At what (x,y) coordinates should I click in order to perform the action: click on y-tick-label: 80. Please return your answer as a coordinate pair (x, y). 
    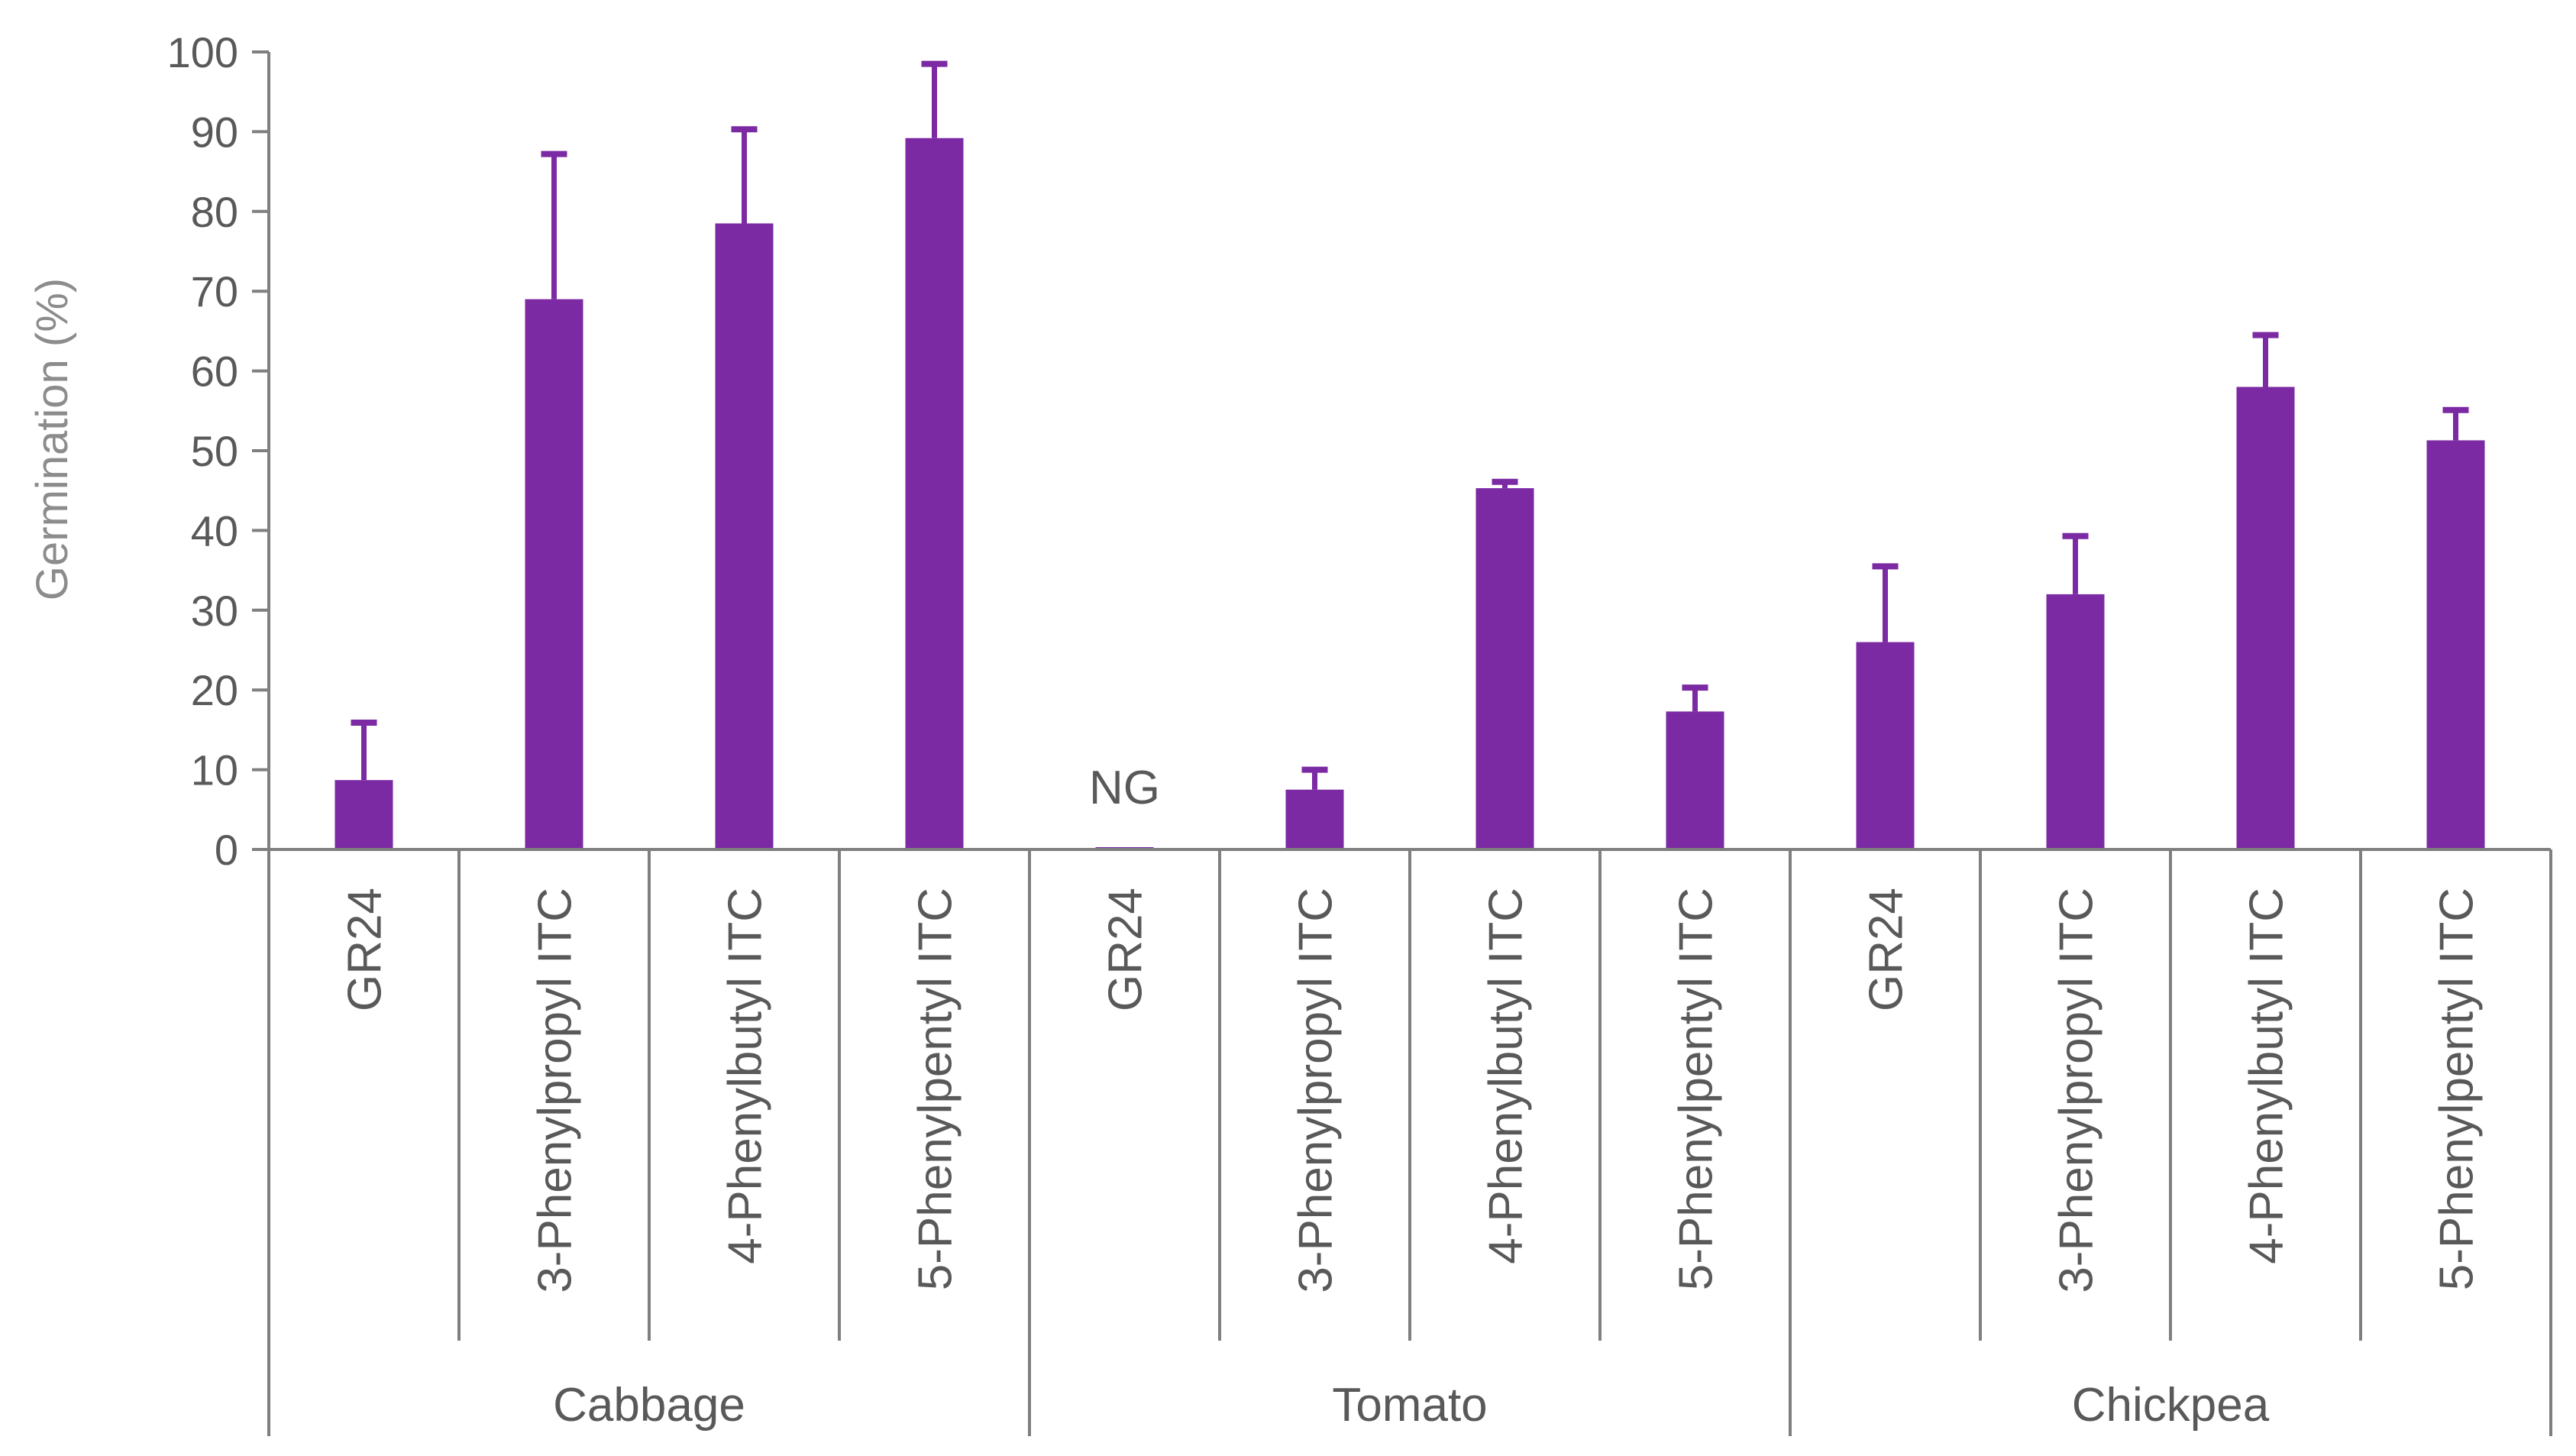
    Looking at the image, I should click on (214, 212).